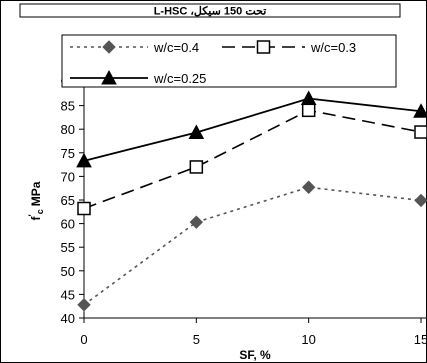 The width and height of the screenshot is (427, 363). What do you see at coordinates (308, 339) in the screenshot?
I see `x-tick-label: 10` at bounding box center [308, 339].